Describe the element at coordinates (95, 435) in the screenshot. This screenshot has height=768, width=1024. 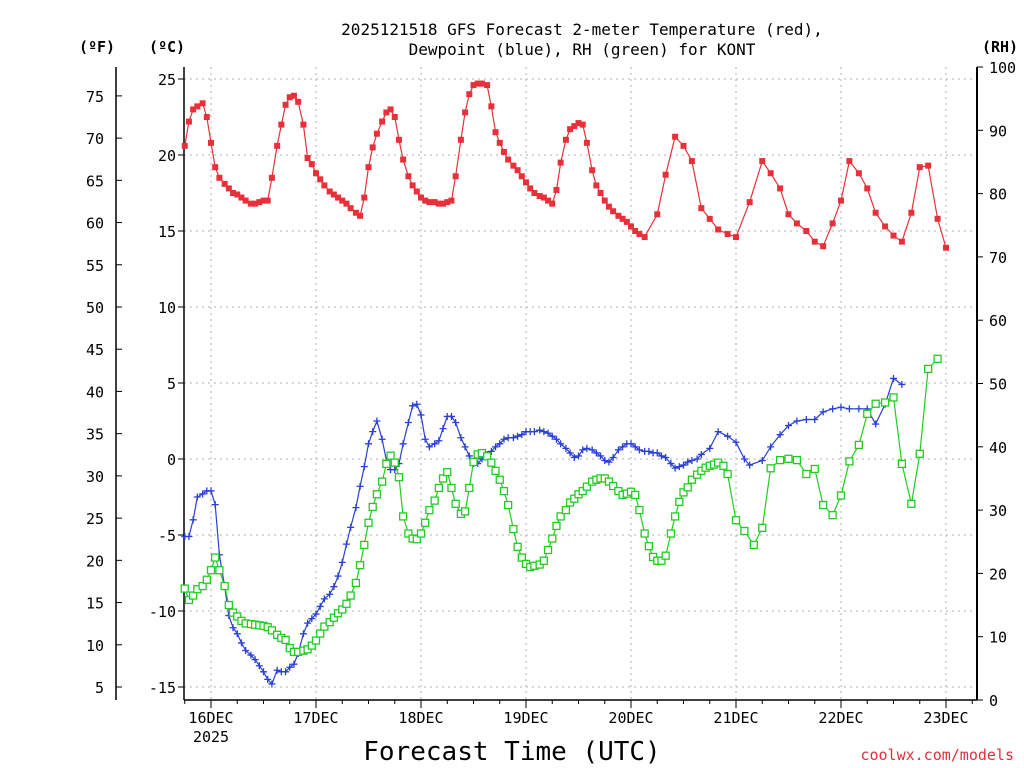
I see `fahrenheit-tick-label: 35` at that location.